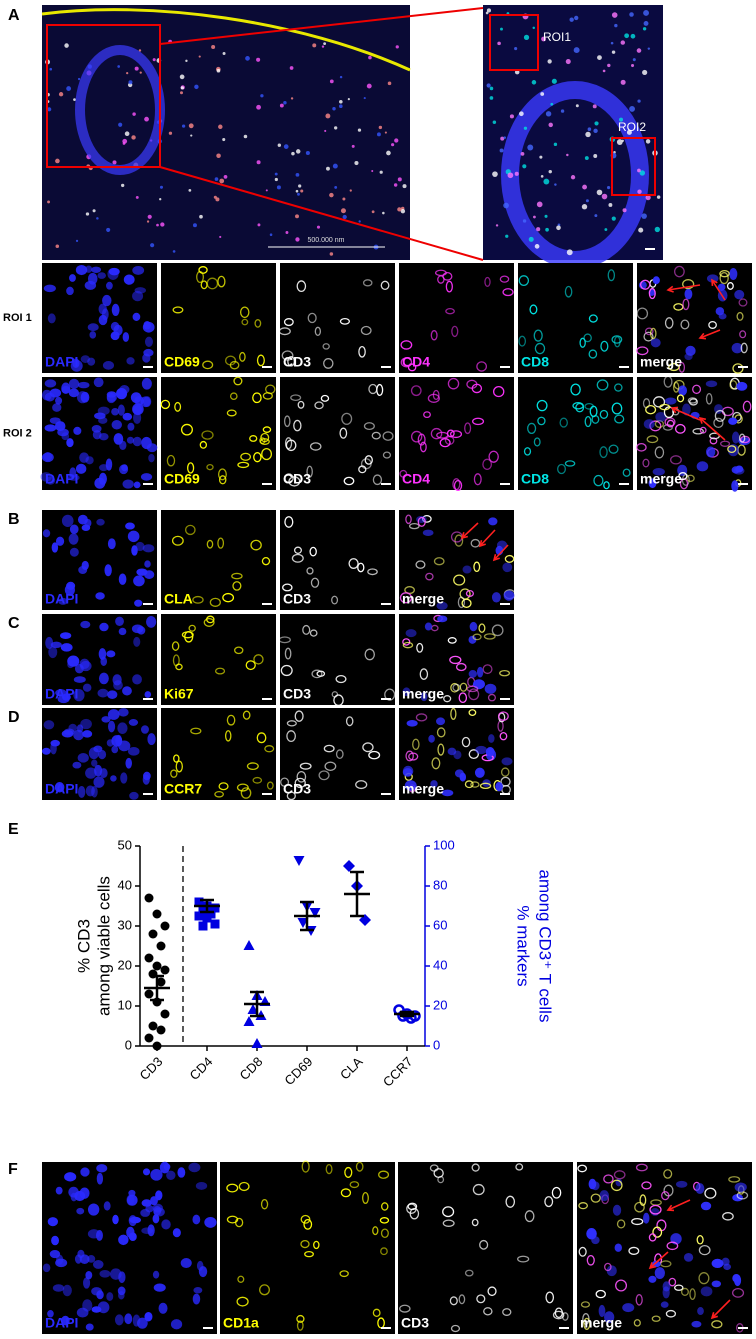 Image resolution: width=756 pixels, height=1339 pixels. What do you see at coordinates (226, 40) in the screenshot?
I see `epidermis-line` at bounding box center [226, 40].